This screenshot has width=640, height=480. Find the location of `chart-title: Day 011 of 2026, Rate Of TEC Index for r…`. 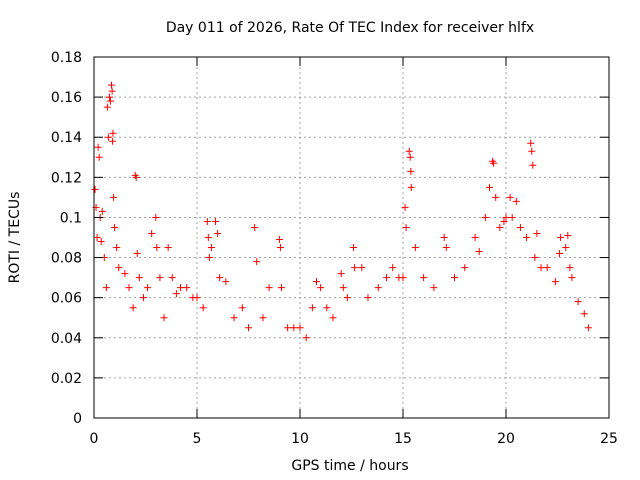

chart-title: Day 011 of 2026, Rate Of TEC Index for r… is located at coordinates (350, 28).